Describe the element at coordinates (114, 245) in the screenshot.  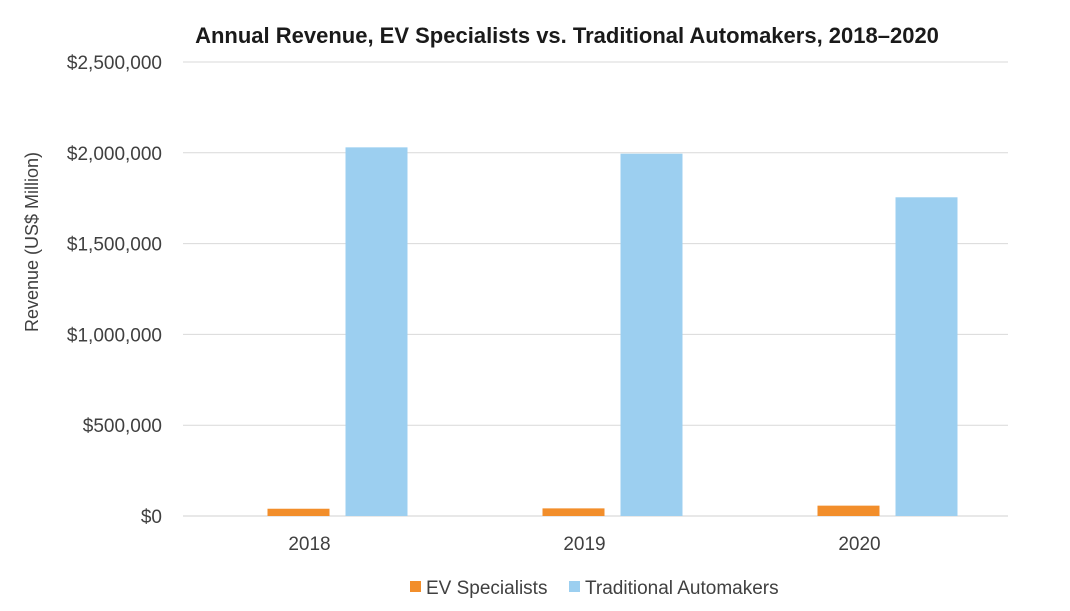
I see `y-tick-label: $1,500,000` at that location.